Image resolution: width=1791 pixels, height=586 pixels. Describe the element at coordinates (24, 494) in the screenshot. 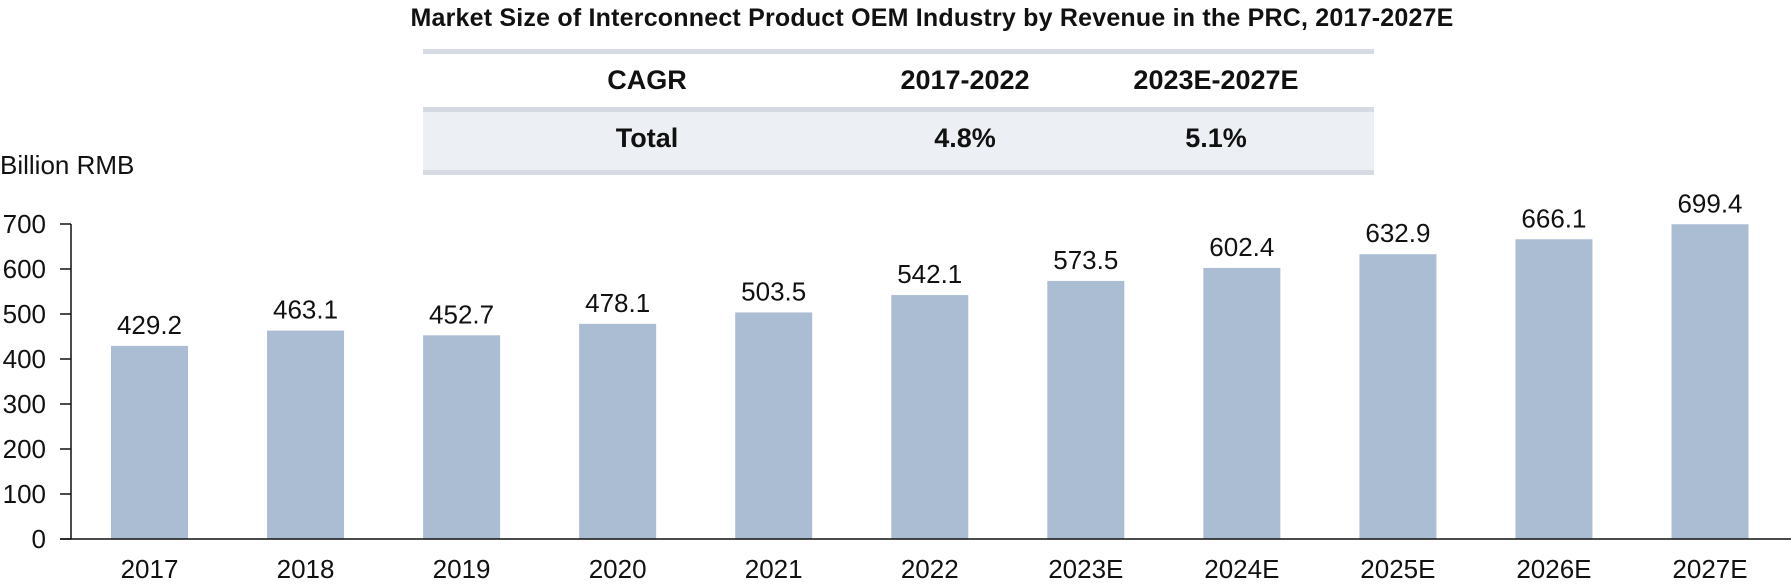

I see `y-tick-label-100: 100` at that location.